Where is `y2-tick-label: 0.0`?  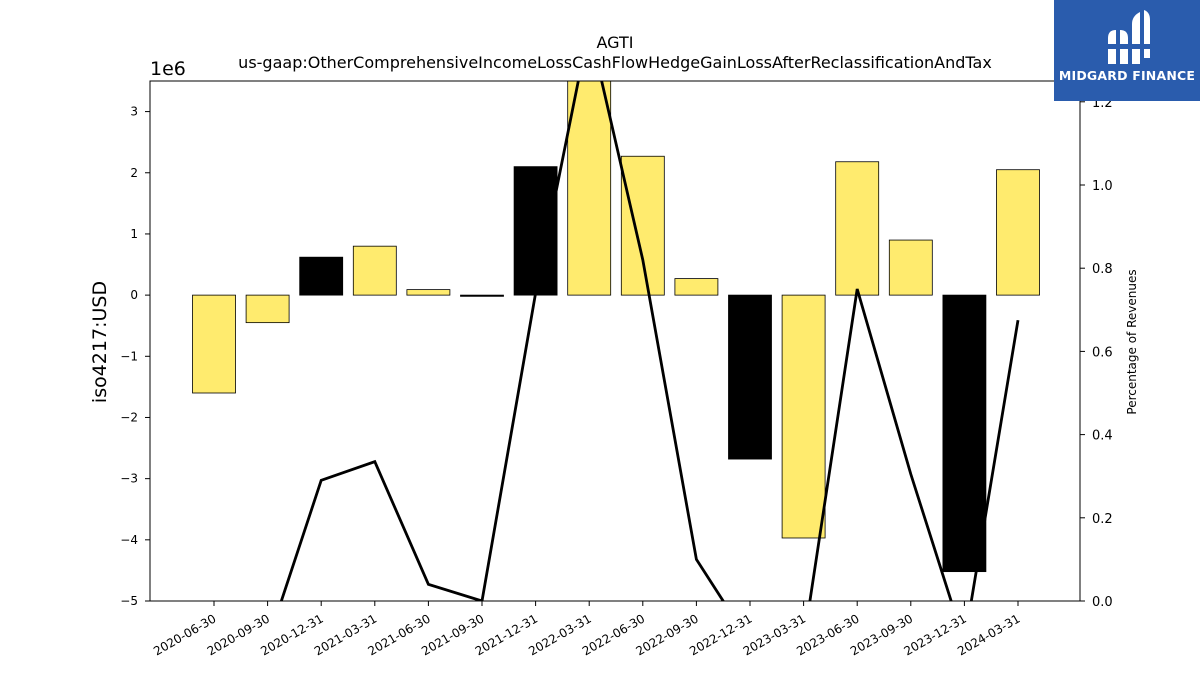 y2-tick-label: 0.0 is located at coordinates (1102, 602).